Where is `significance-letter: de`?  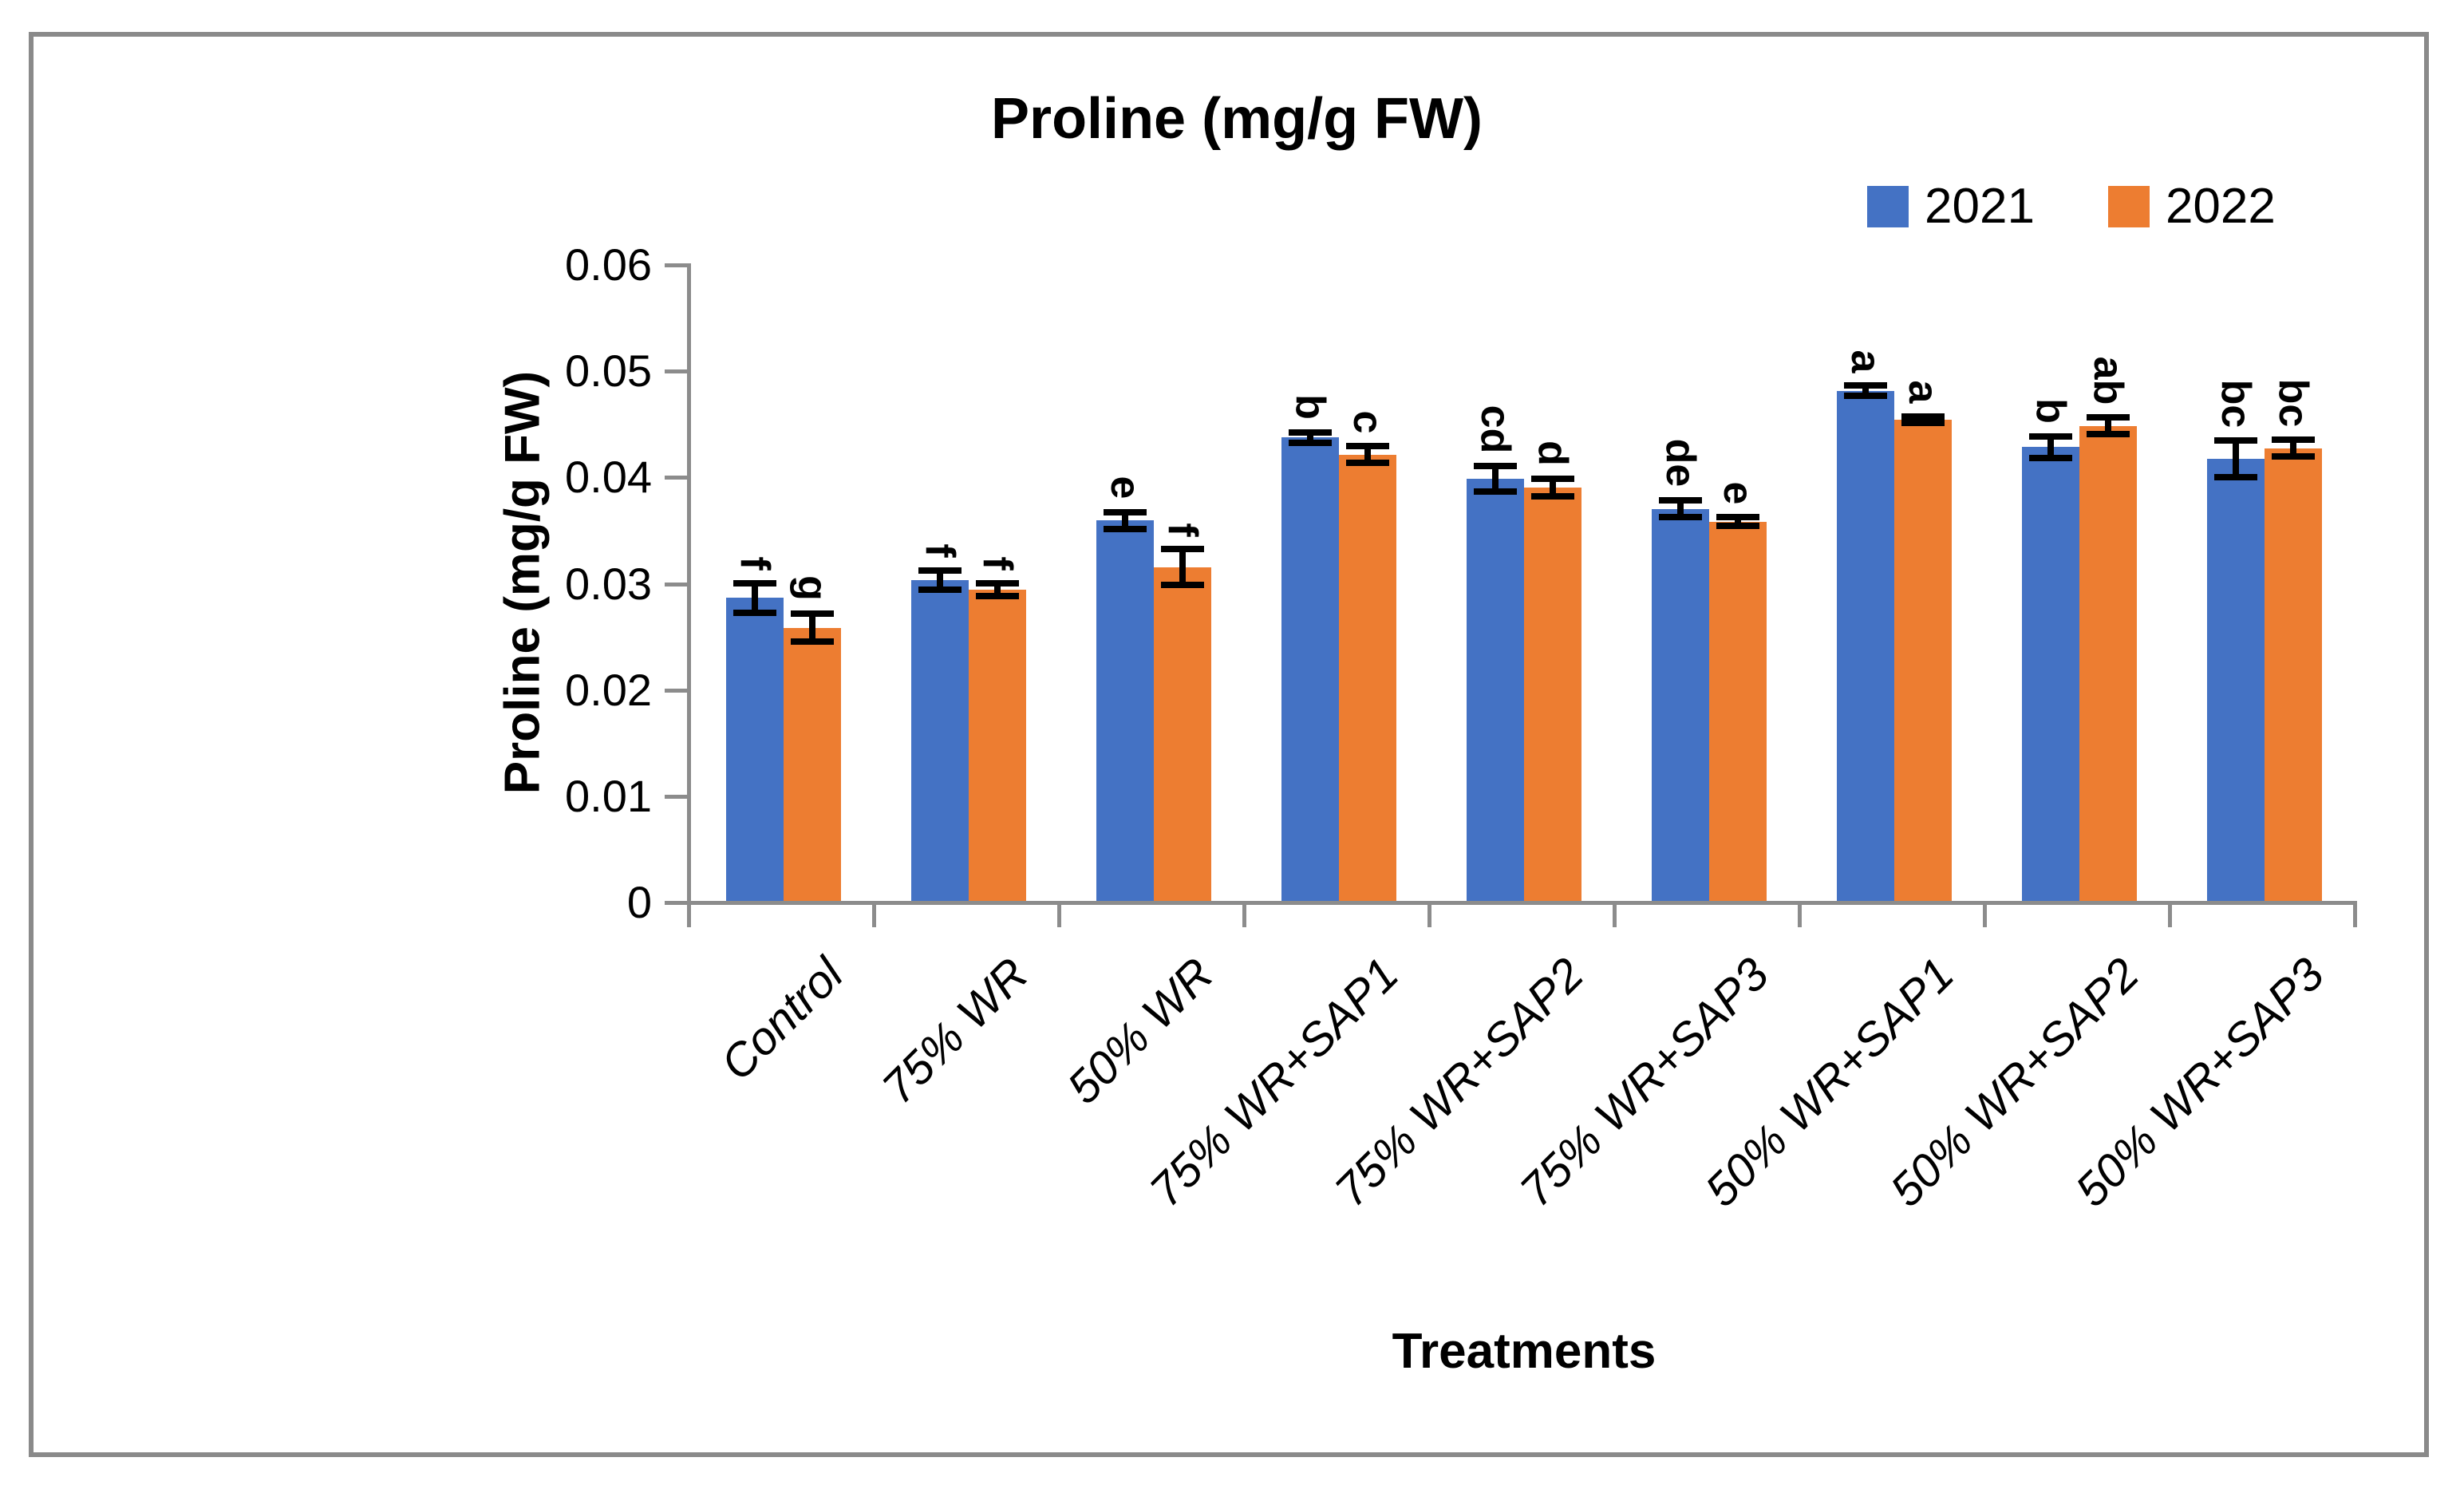 significance-letter: de is located at coordinates (1680, 463).